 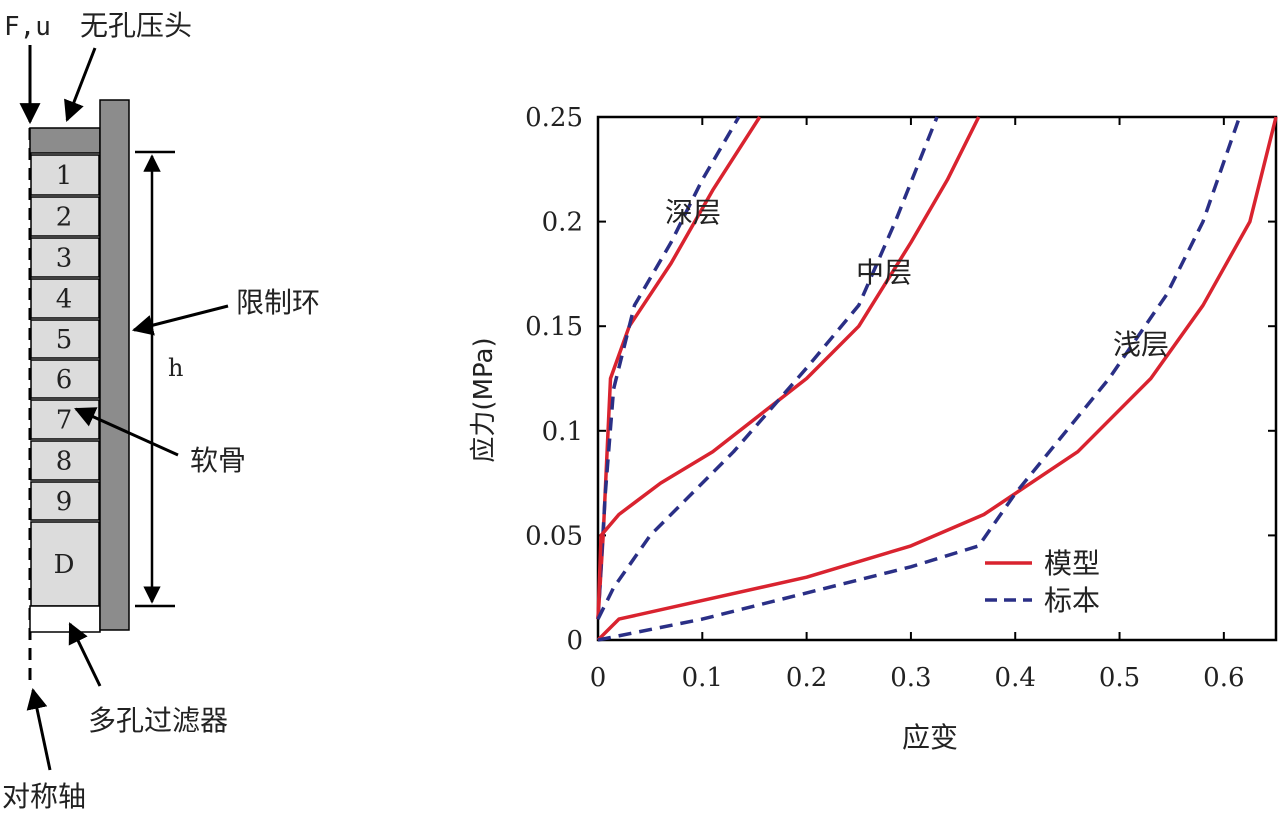 I want to click on ring-callout-arrow, so click(x=180, y=320).